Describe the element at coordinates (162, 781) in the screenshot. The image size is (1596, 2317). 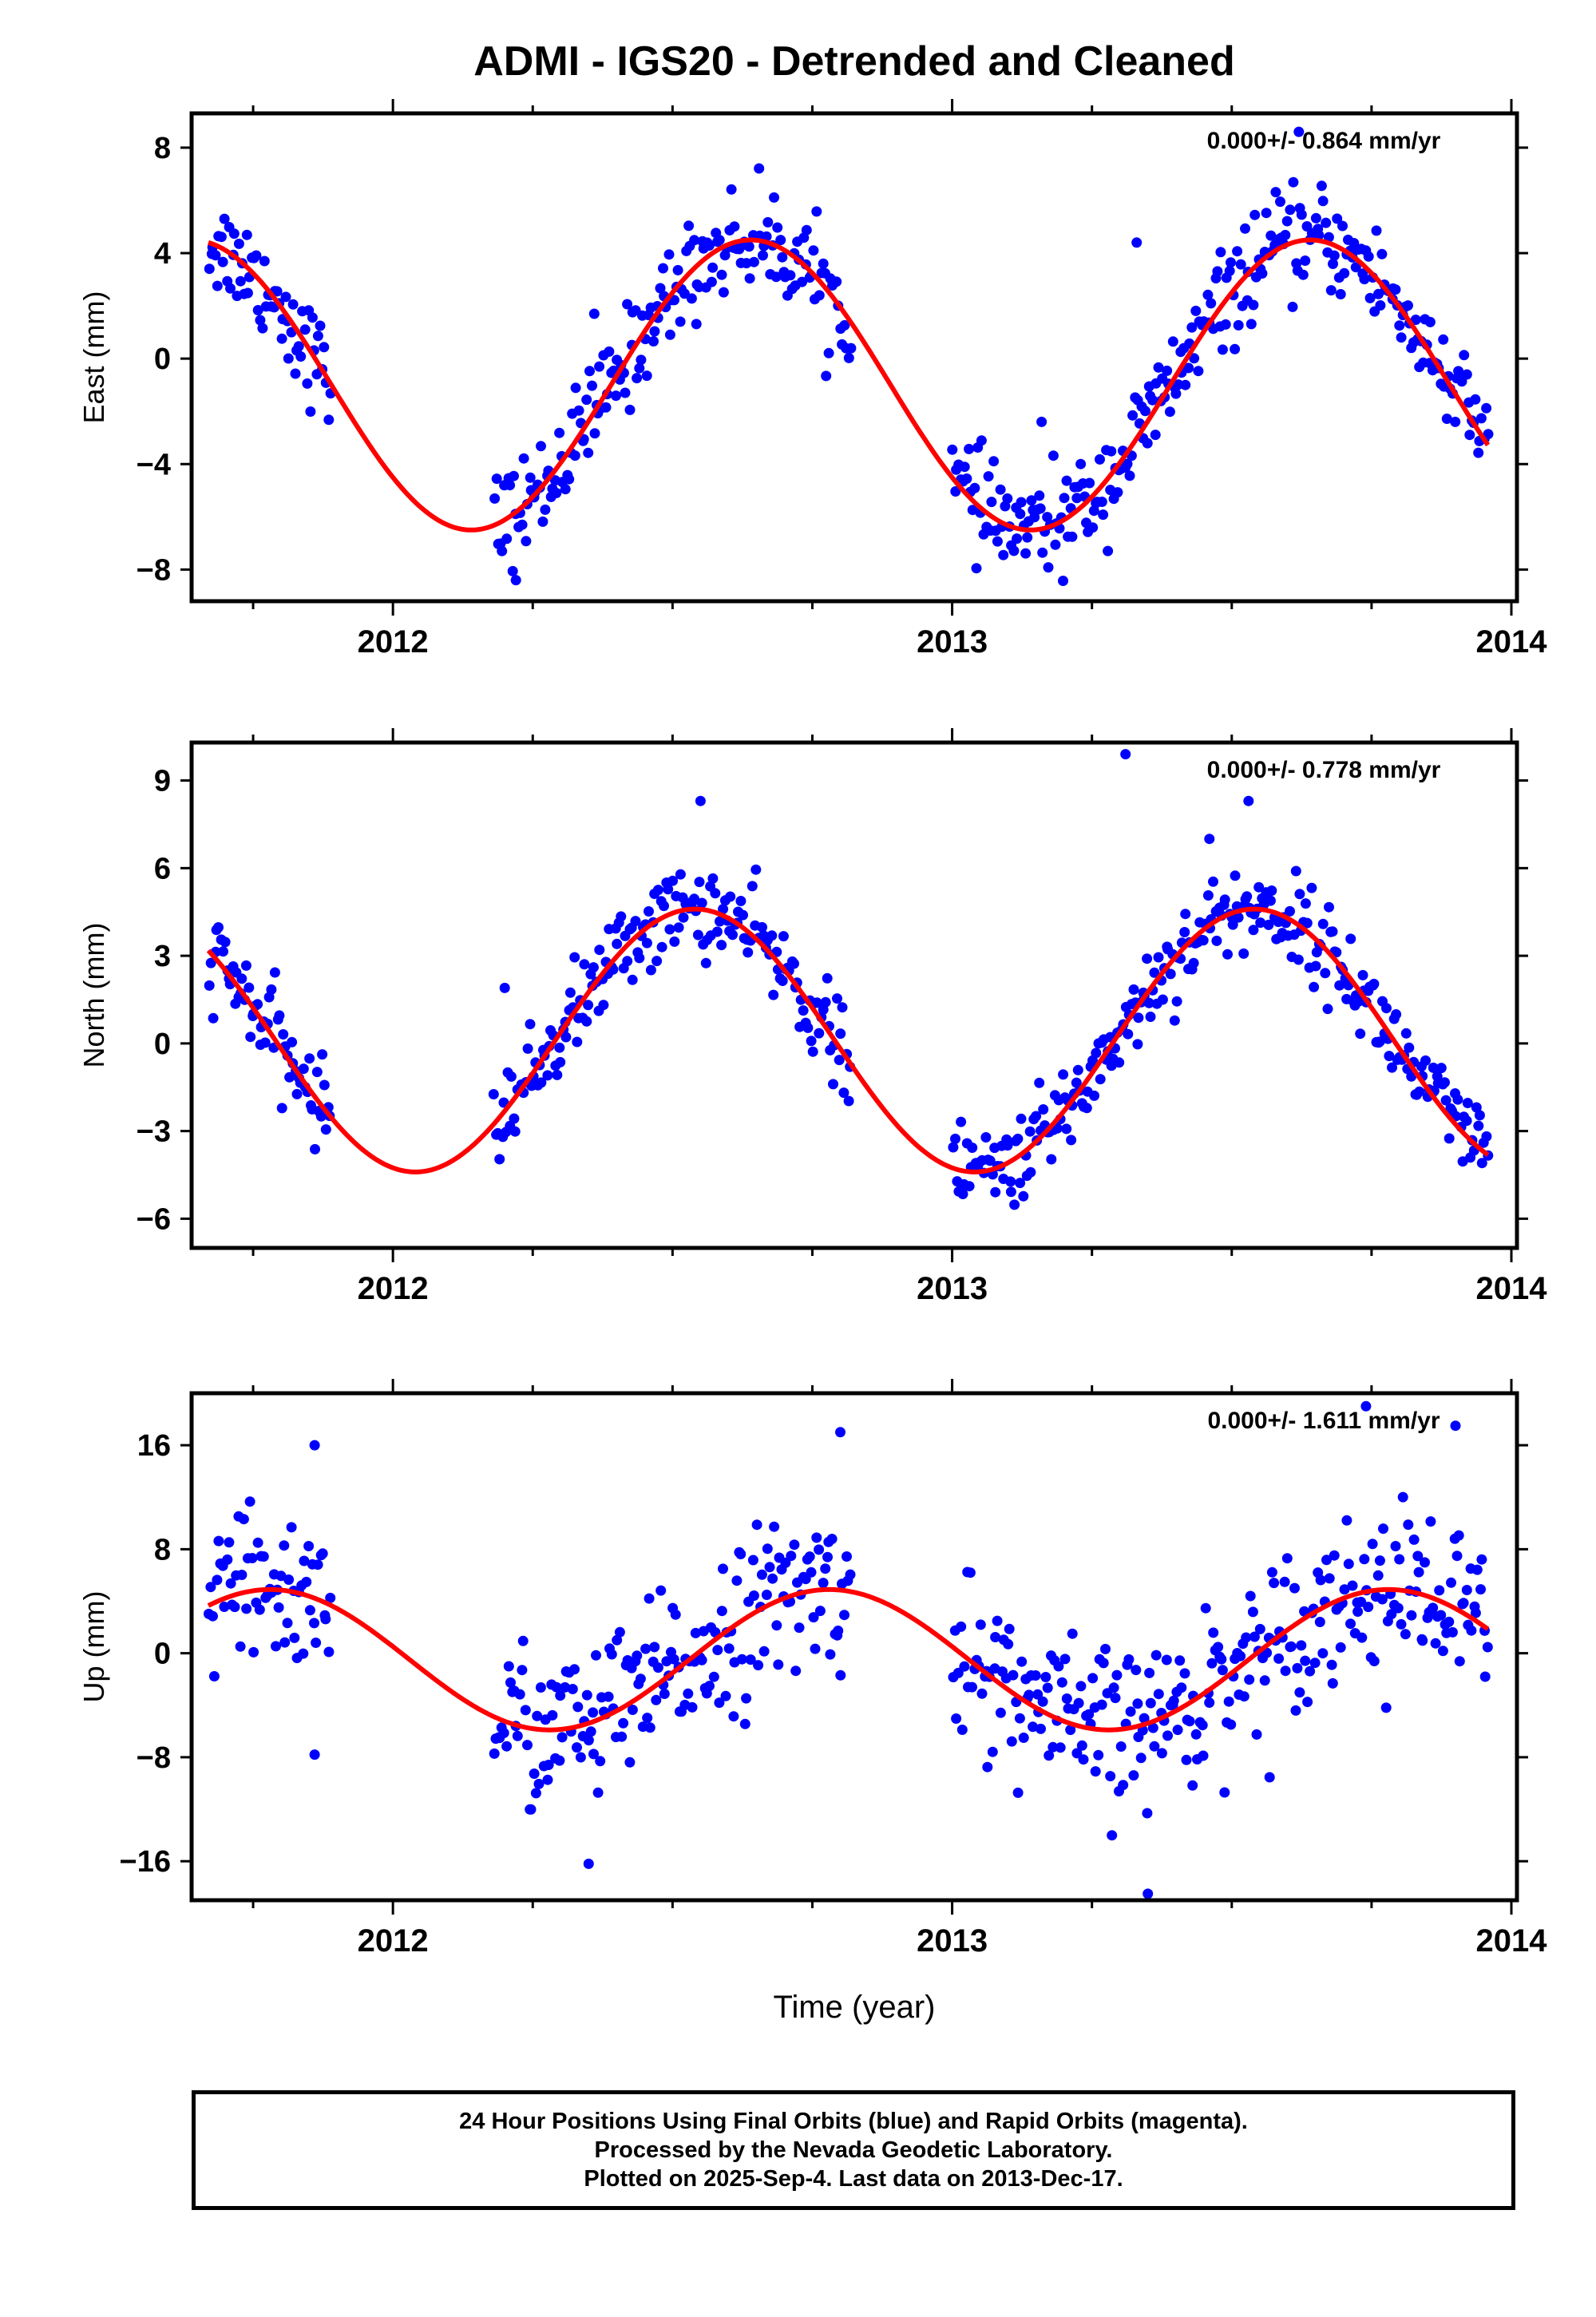
I see `north-y-tick-label: 9` at that location.